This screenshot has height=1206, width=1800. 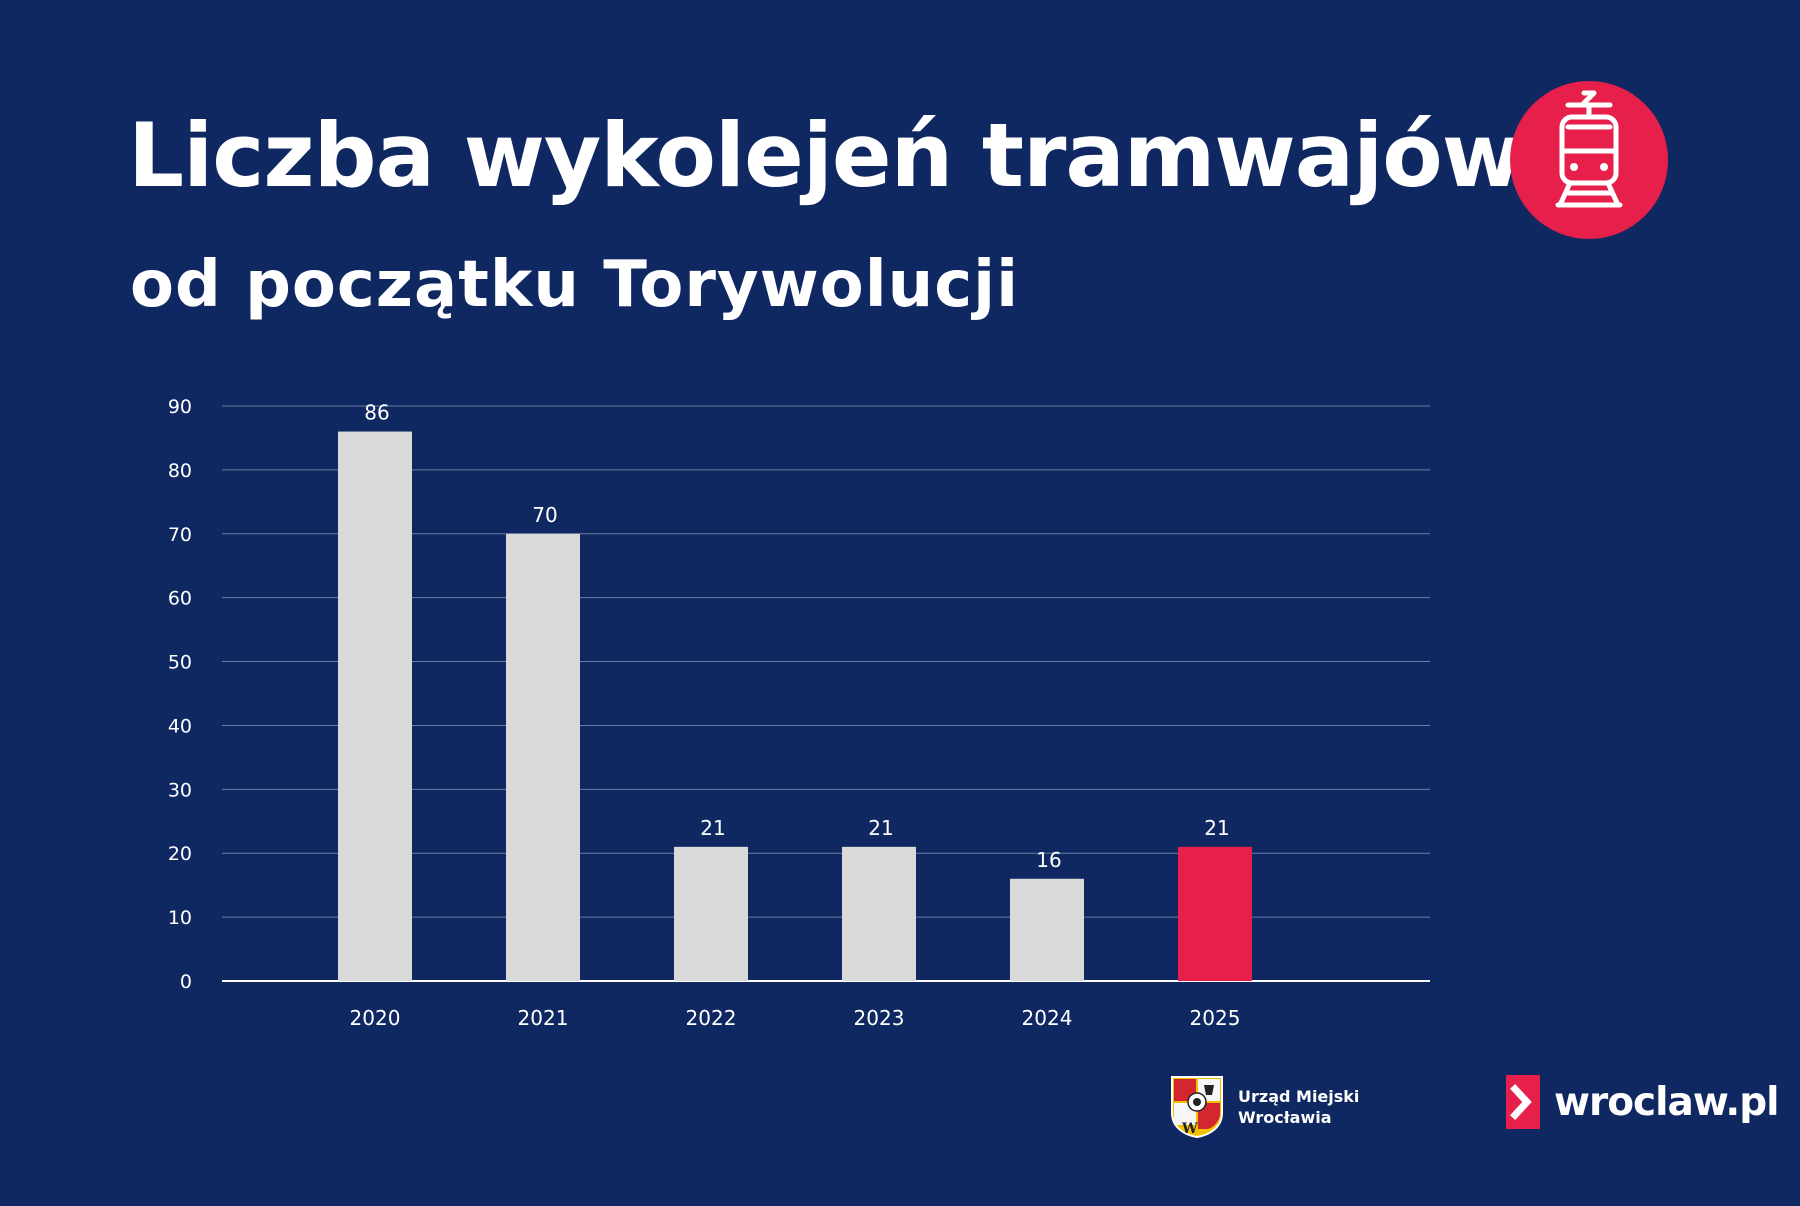 What do you see at coordinates (375, 706) in the screenshot?
I see `bar-2020` at bounding box center [375, 706].